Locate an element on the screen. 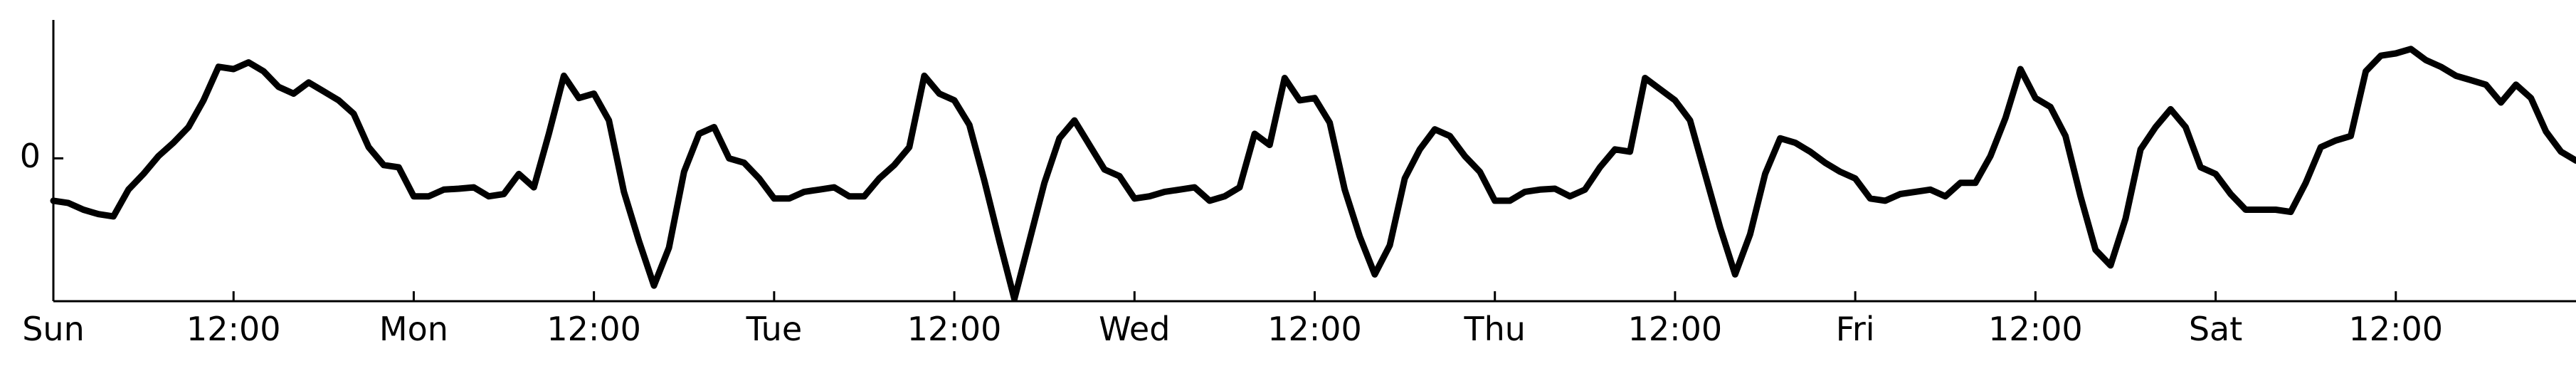  x-tick-label: Tue is located at coordinates (774, 329).